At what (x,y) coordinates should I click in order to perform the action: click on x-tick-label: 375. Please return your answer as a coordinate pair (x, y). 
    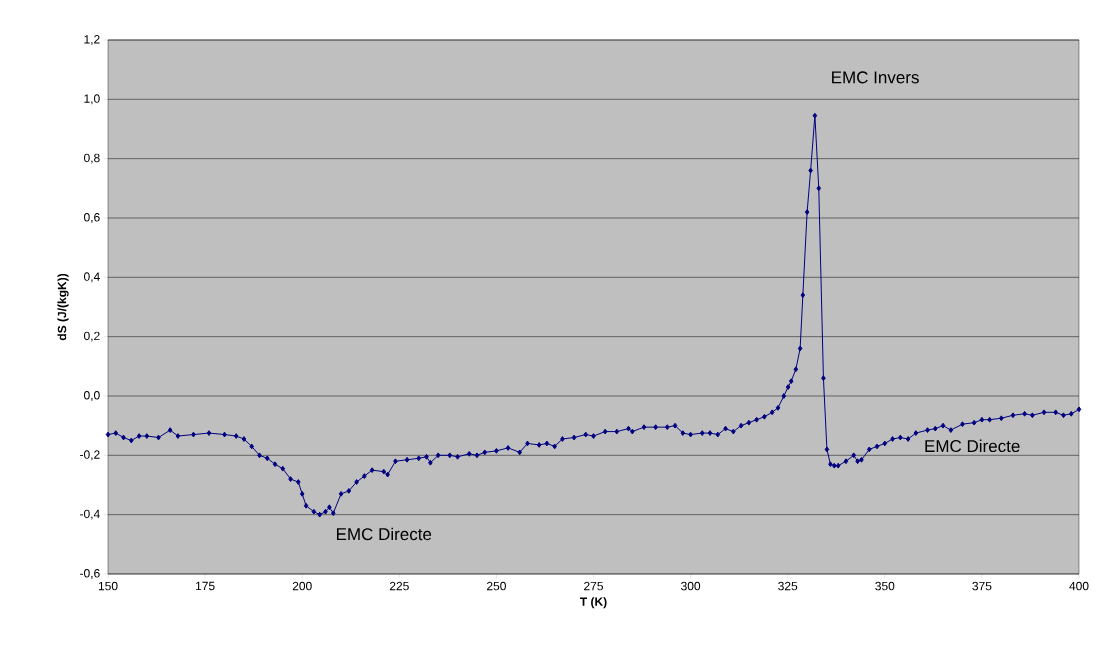
    Looking at the image, I should click on (982, 586).